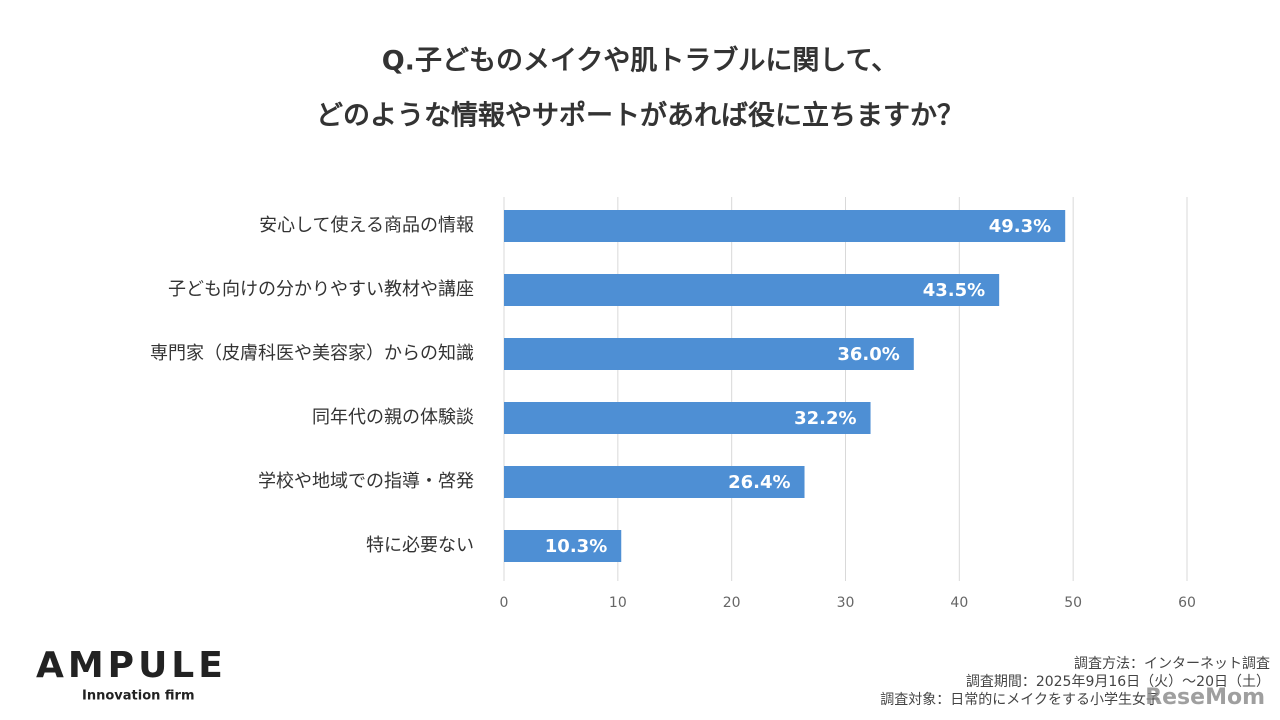 The width and height of the screenshot is (1280, 720). Describe the element at coordinates (846, 603) in the screenshot. I see `x-tick-label: 30` at that location.